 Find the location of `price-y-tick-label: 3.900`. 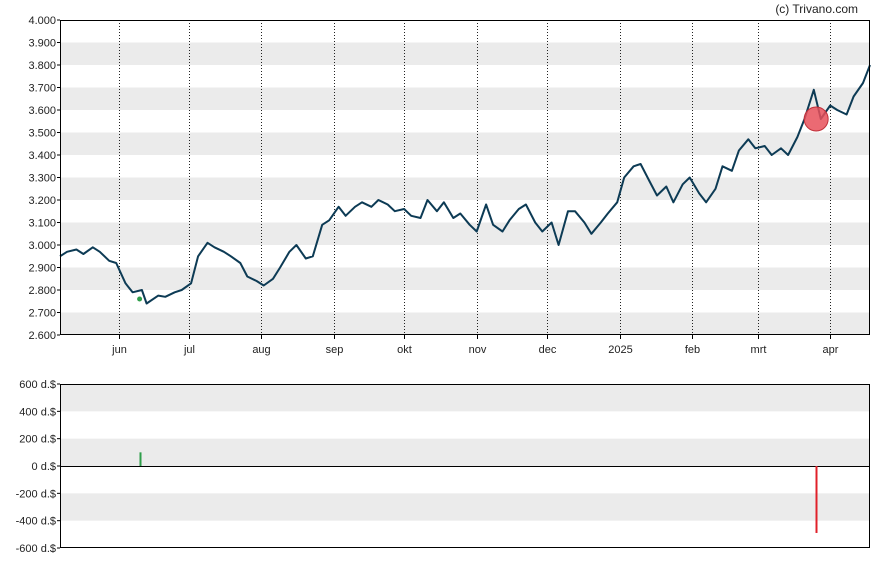

price-y-tick-label: 3.900 is located at coordinates (42, 44).